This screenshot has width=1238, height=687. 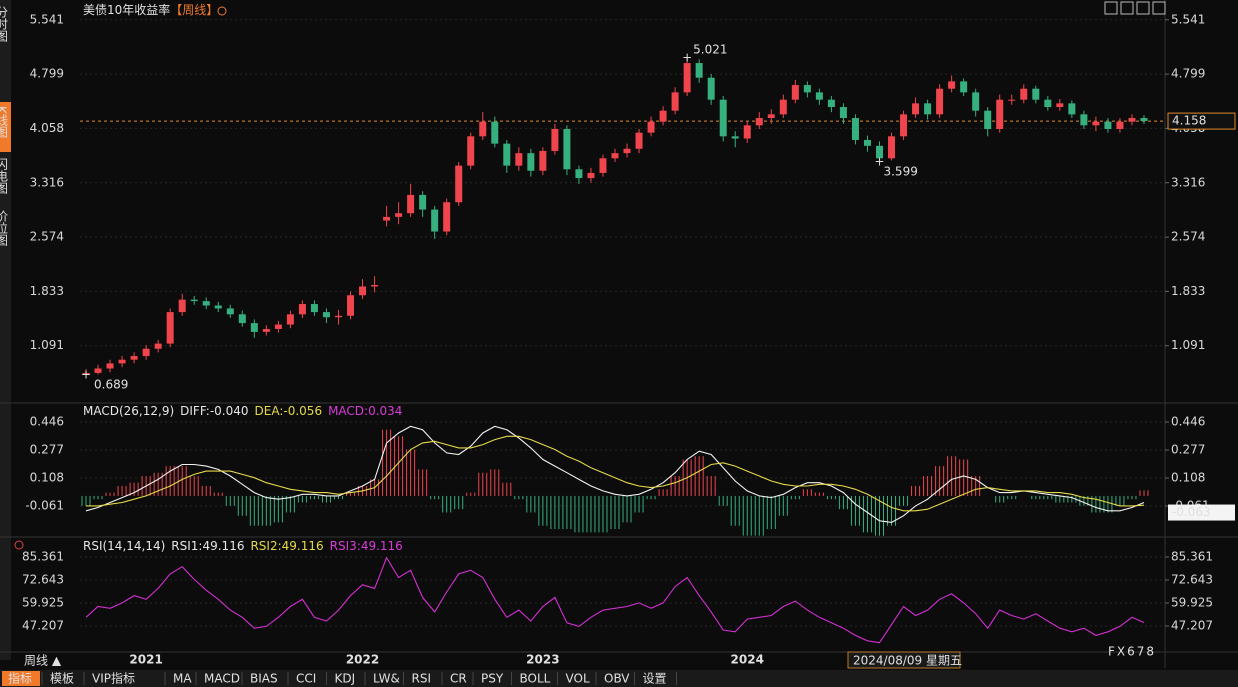 What do you see at coordinates (47, 237) in the screenshot?
I see `y-tick-label-left: 2.574` at bounding box center [47, 237].